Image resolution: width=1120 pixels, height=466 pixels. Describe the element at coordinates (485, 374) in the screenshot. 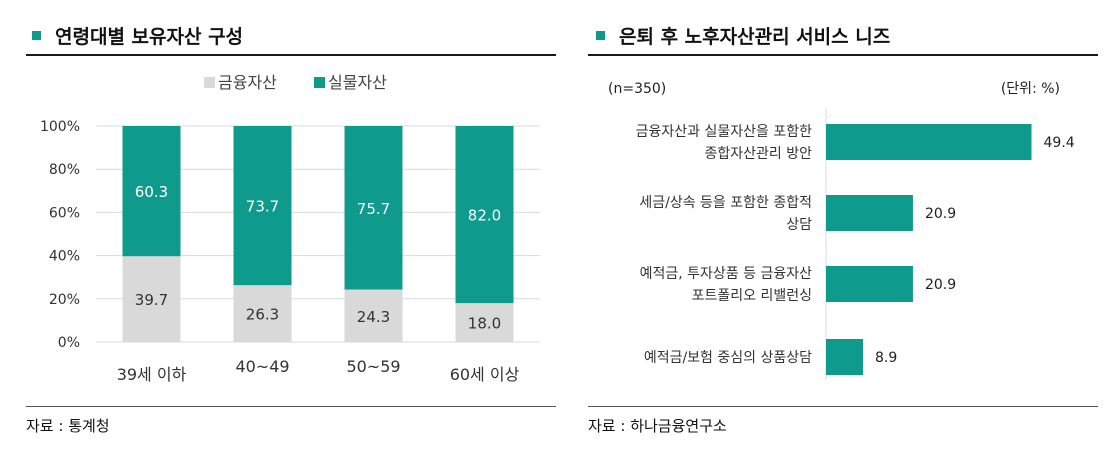

I see `x-tick-label: 60세 이상` at that location.